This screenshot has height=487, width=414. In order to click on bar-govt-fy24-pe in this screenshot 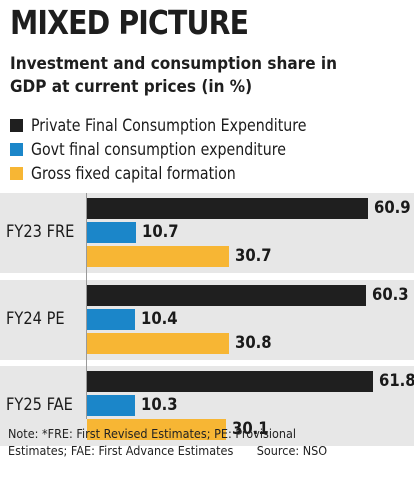, I will do `click(111, 319)`.